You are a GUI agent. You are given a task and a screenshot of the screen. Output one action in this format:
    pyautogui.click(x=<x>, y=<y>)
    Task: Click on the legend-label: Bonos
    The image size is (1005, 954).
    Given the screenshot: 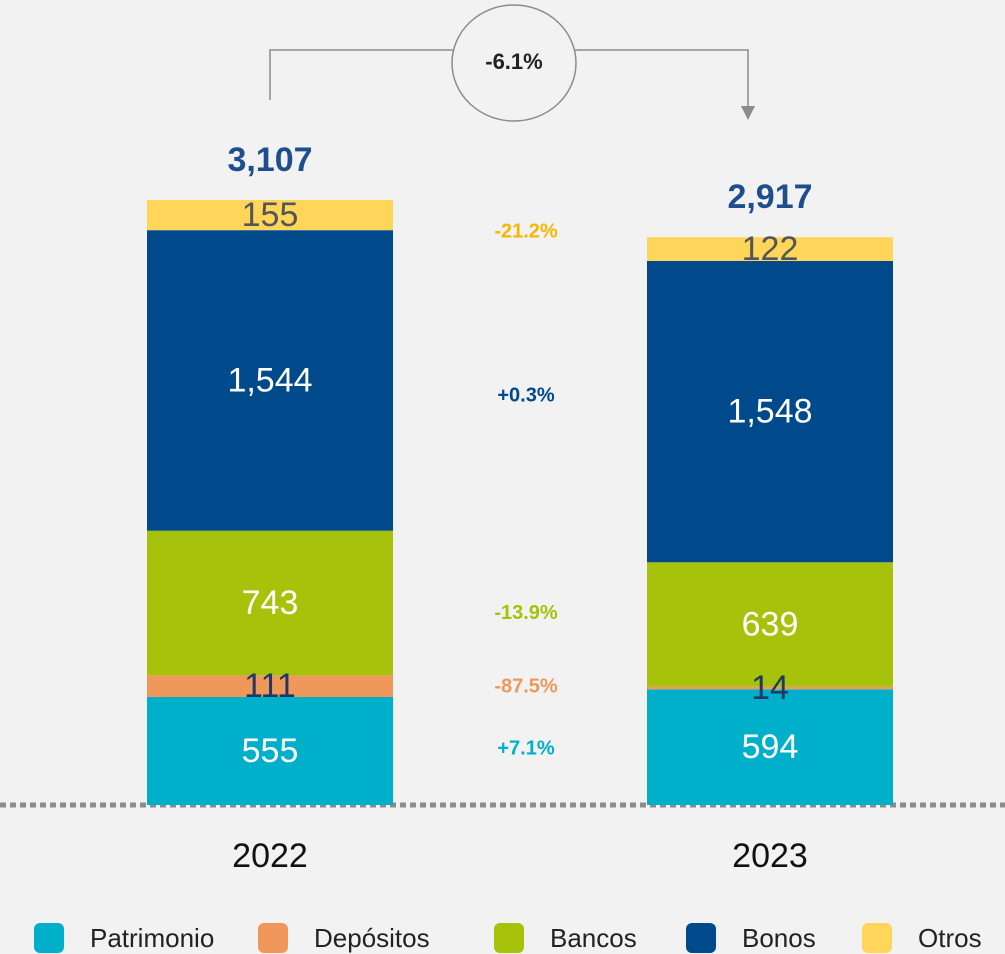 What is the action you would take?
    pyautogui.click(x=779, y=938)
    